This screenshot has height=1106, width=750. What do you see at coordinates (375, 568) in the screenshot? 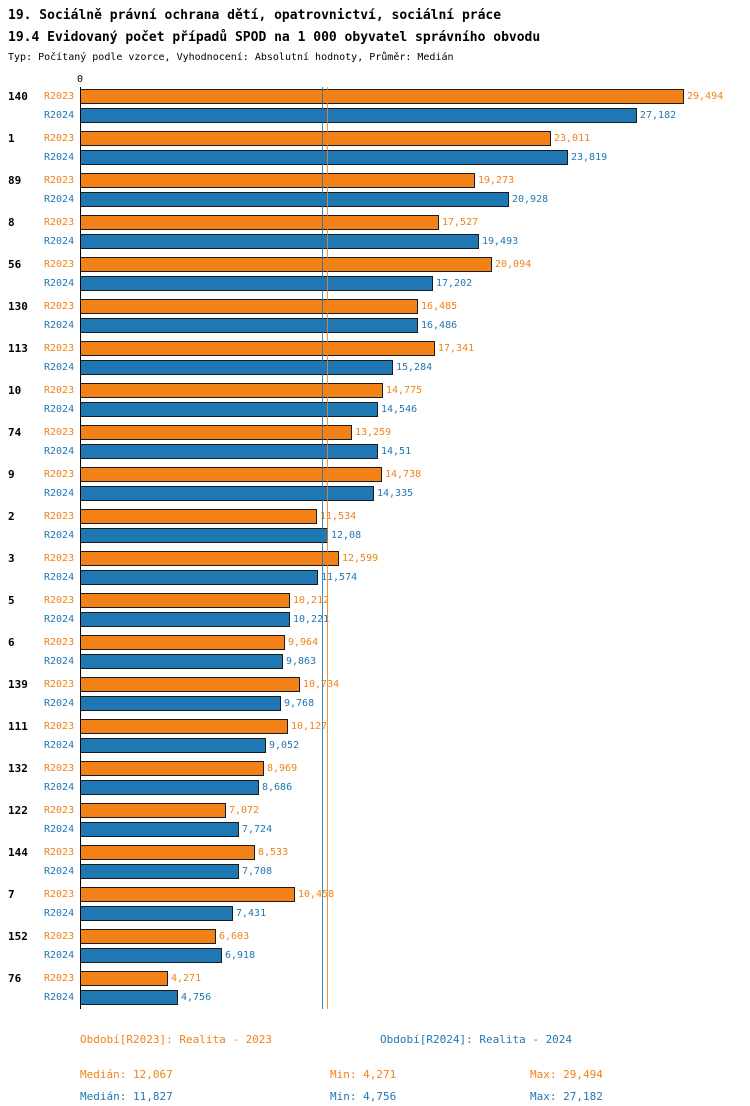
I see `bar-group: 3 R2023 12,599 R2024 11,574` at bounding box center [375, 568].